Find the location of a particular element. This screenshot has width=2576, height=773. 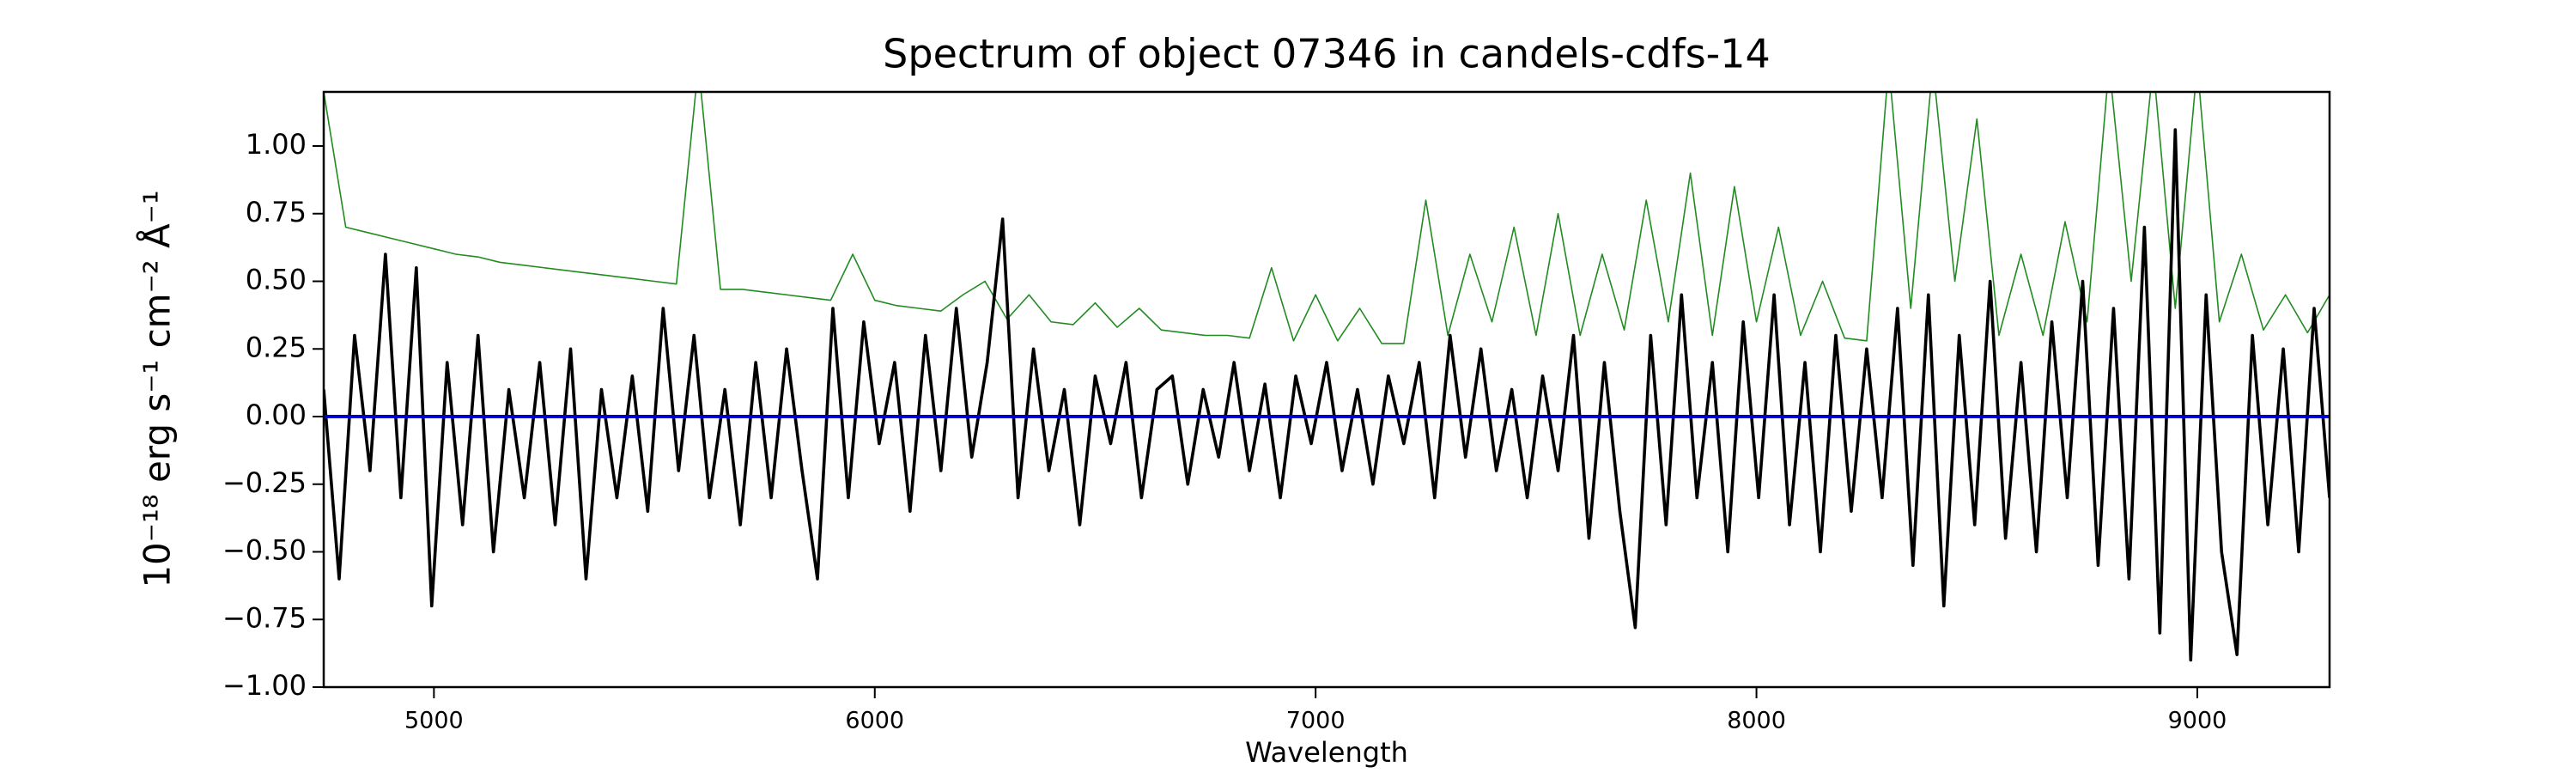

x-tick-label: 7000 is located at coordinates (1316, 721).